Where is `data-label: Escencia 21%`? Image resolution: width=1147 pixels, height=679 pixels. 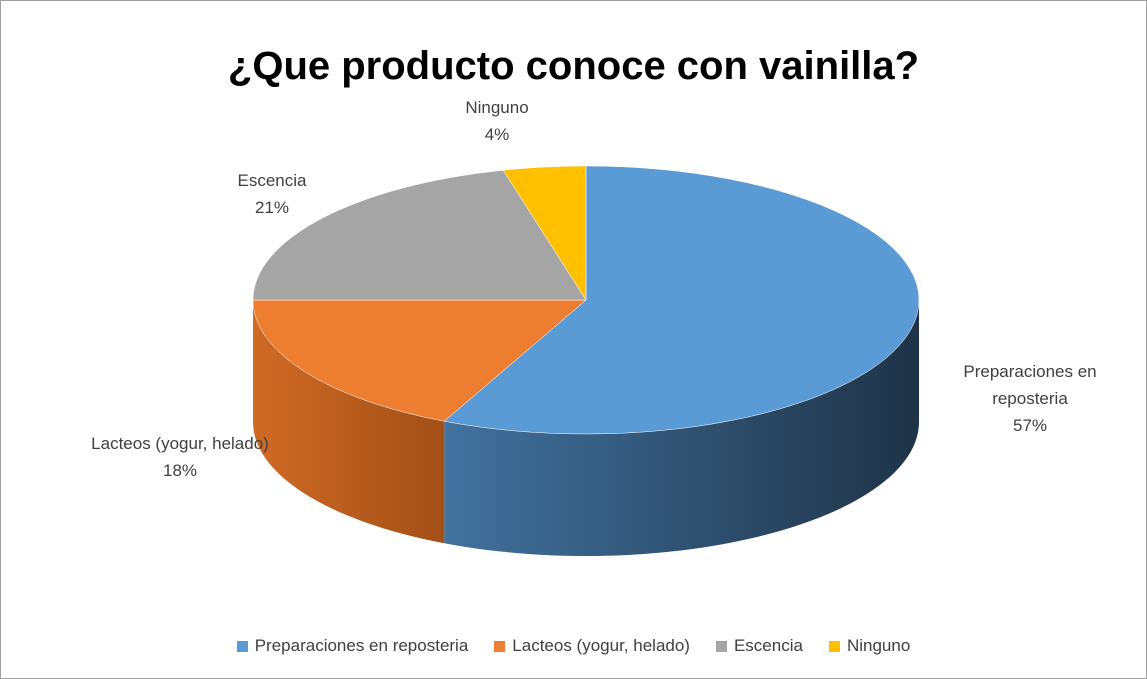
data-label: Escencia 21% is located at coordinates (272, 194).